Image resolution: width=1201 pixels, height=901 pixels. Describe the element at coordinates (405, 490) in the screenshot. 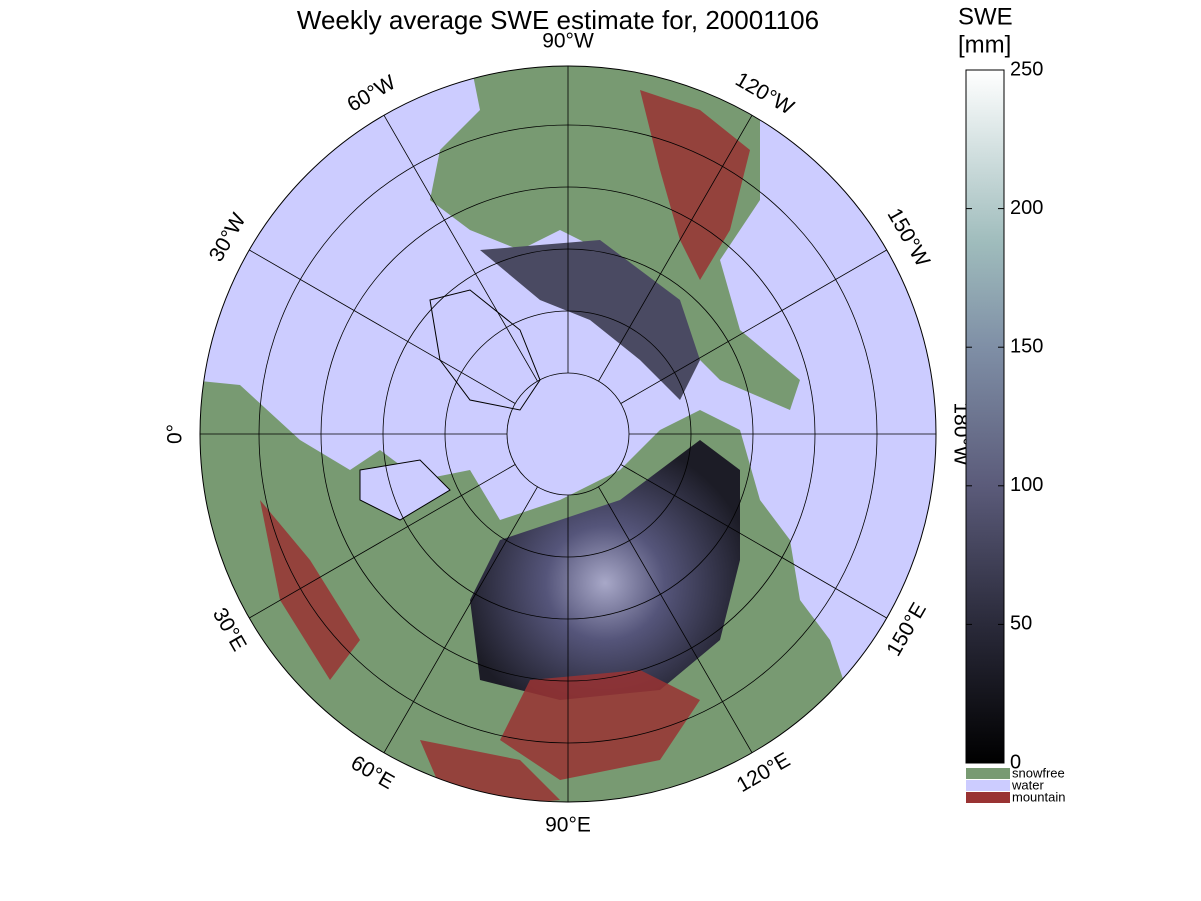

I see `caspian-baltic` at that location.